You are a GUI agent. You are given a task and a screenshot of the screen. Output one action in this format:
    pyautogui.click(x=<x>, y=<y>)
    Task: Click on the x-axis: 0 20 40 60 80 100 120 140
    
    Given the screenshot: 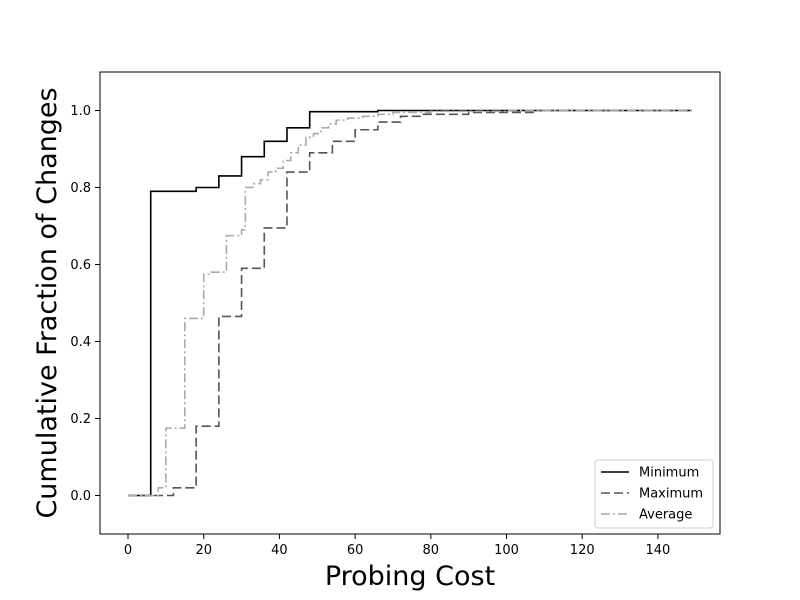 What is the action you would take?
    pyautogui.click(x=397, y=546)
    